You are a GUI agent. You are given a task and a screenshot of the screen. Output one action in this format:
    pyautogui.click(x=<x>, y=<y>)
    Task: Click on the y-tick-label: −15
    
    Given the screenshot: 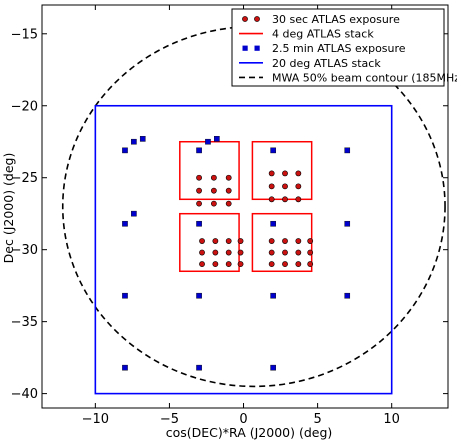 What is the action you would take?
    pyautogui.click(x=24, y=34)
    